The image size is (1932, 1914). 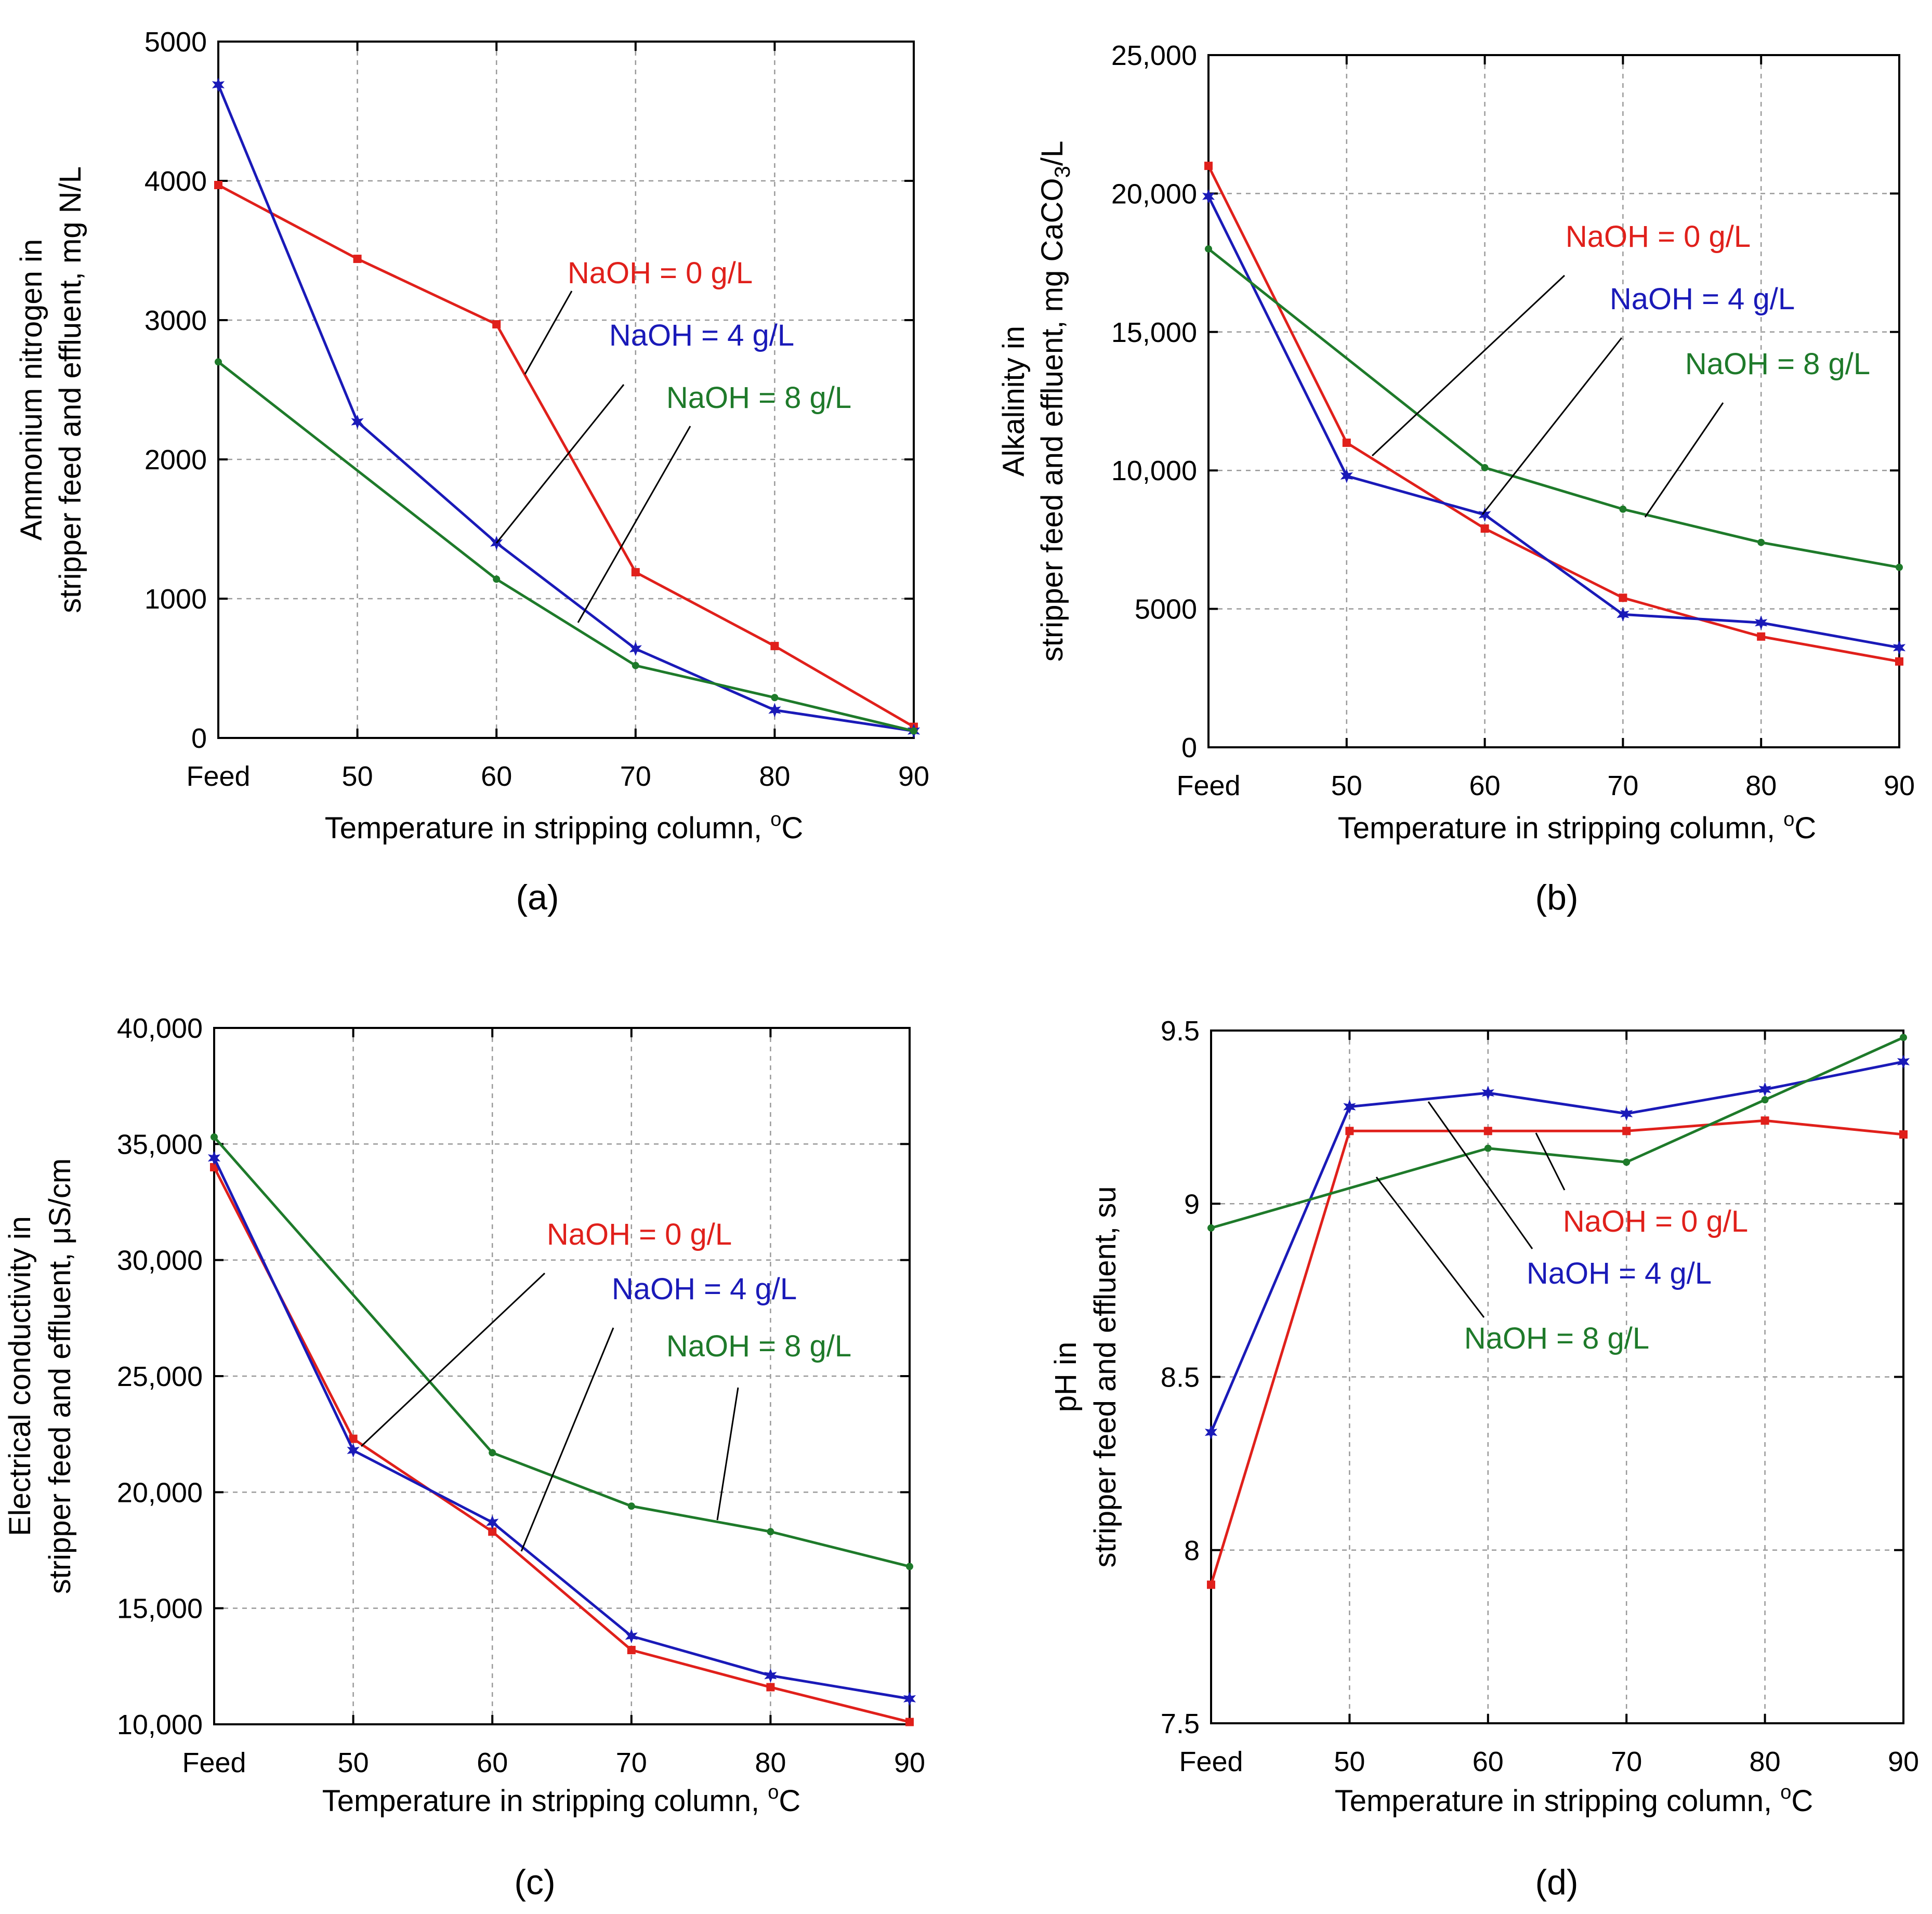 I want to click on x-tick-label: 60, so click(x=497, y=776).